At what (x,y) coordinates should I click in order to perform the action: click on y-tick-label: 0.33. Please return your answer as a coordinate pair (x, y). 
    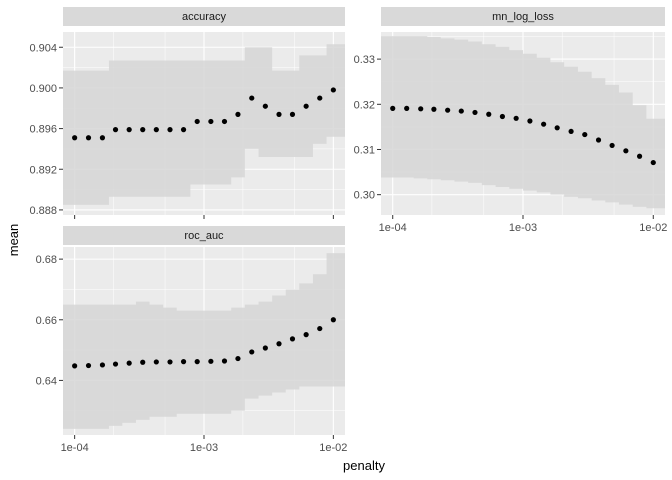
    Looking at the image, I should click on (364, 60).